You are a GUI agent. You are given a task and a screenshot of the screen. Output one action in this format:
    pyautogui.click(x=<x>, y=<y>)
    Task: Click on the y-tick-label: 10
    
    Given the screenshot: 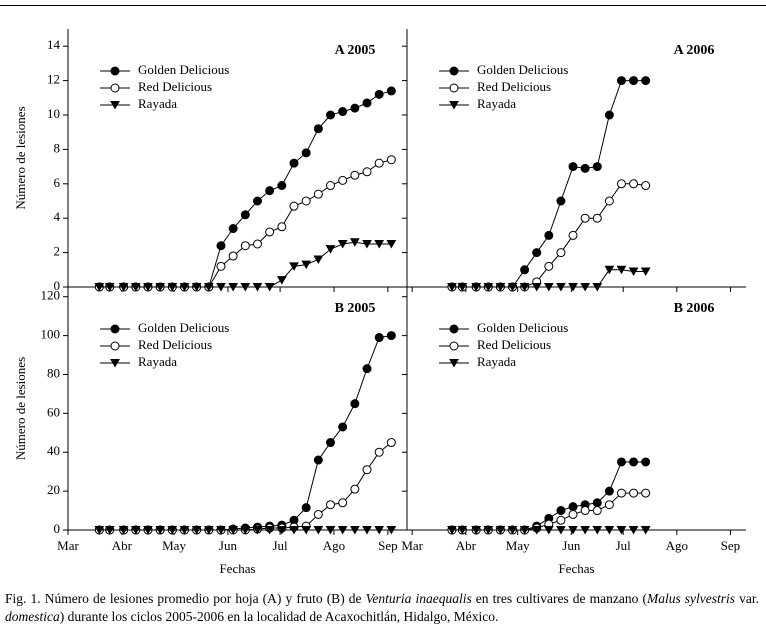 What is the action you would take?
    pyautogui.click(x=53, y=113)
    